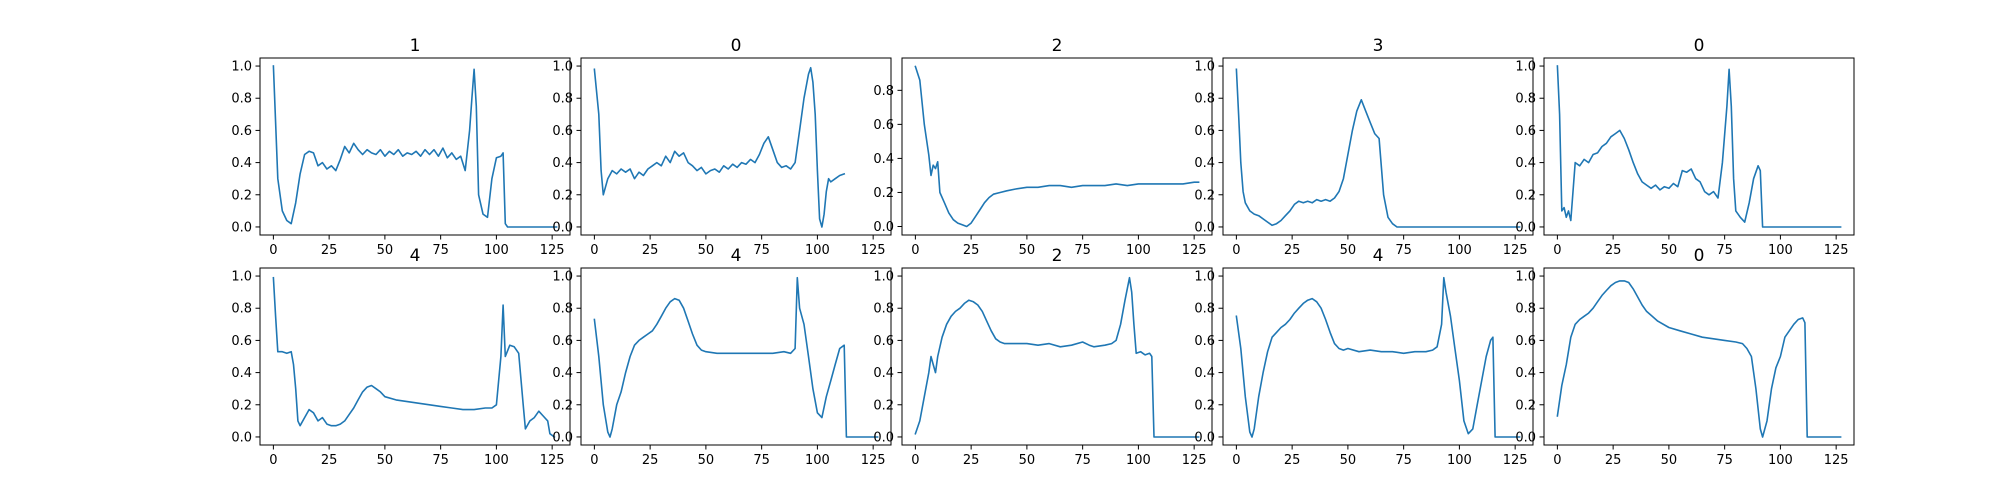 The width and height of the screenshot is (2000, 500). I want to click on panel-5: 0 25 50 75 100 125 0.0 0.2 0.4 0.6 0.8 1.0 0, so click(1685, 147).